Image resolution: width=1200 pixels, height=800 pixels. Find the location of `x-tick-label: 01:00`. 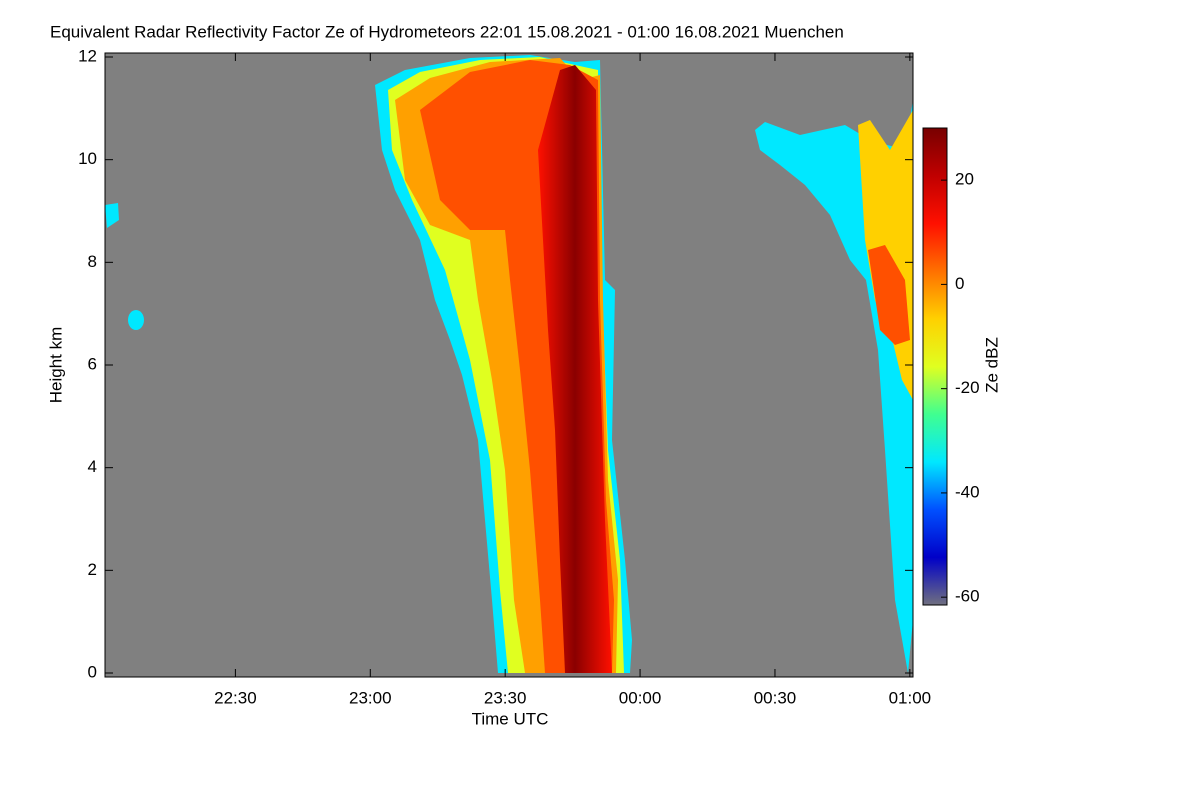

x-tick-label: 01:00 is located at coordinates (910, 697).